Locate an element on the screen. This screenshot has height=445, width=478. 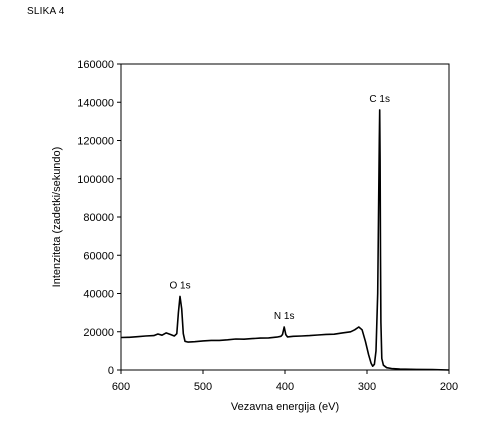
y-tick-label: 140000 is located at coordinates (95, 103).